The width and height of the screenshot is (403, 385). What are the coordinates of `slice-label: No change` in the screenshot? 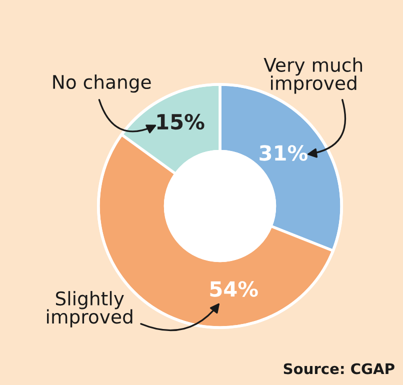 It's located at (102, 83).